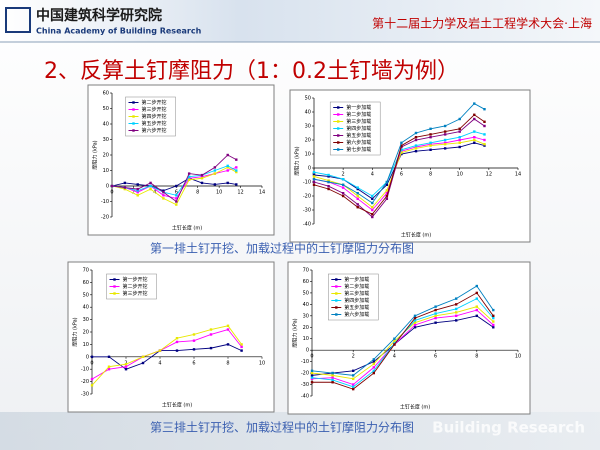  Describe the element at coordinates (518, 175) in the screenshot. I see `x-tick-label: 14` at that location.